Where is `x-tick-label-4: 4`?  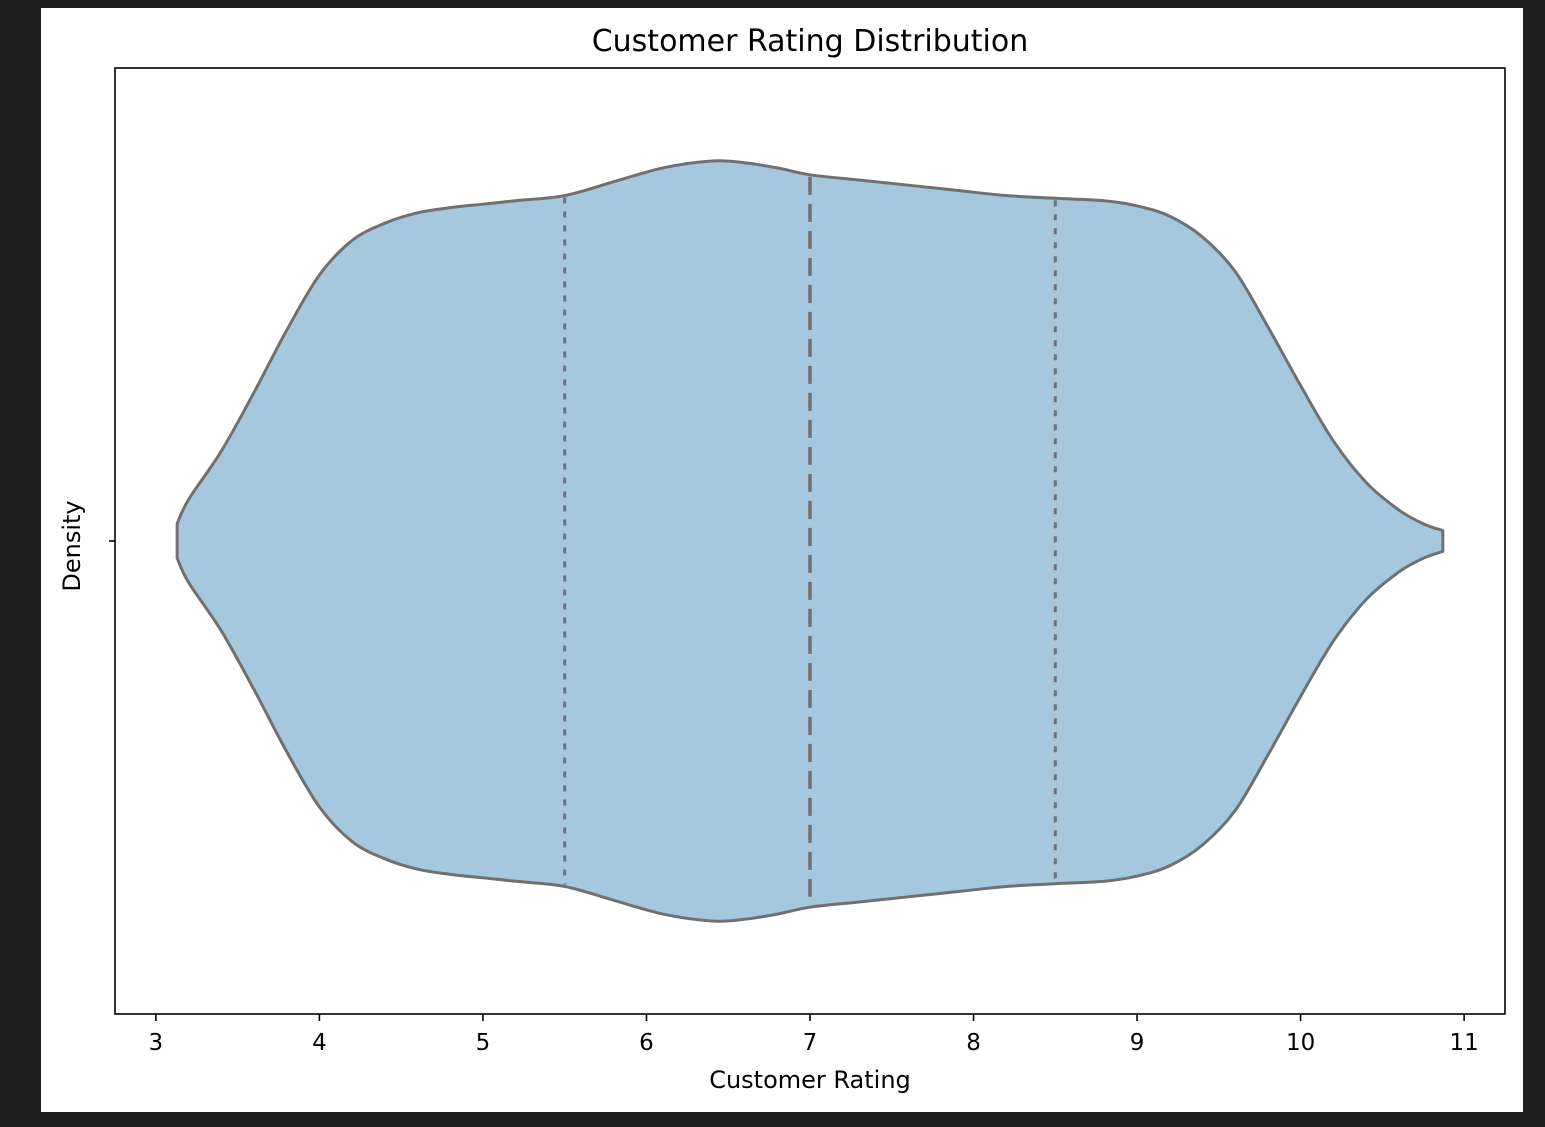 x-tick-label-4: 4 is located at coordinates (319, 1043).